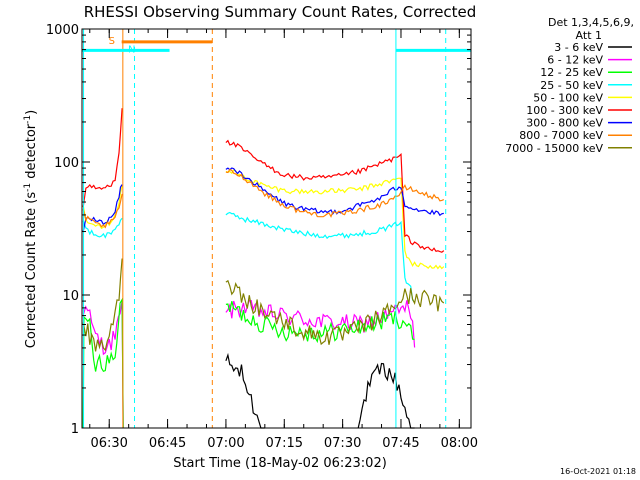 The image size is (640, 480). What do you see at coordinates (70, 296) in the screenshot?
I see `y-tick-label: 10` at bounding box center [70, 296].